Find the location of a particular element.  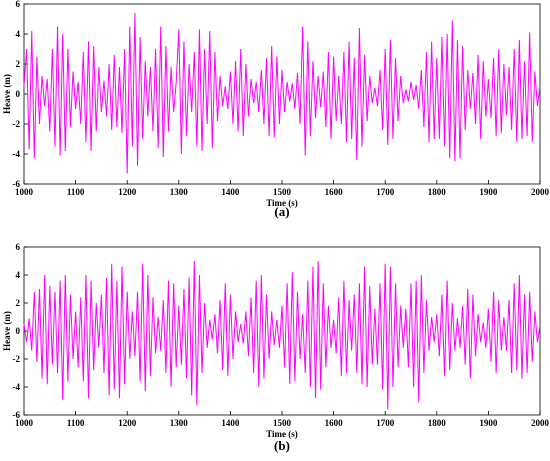

subfigure-label: (b) is located at coordinates (282, 445).